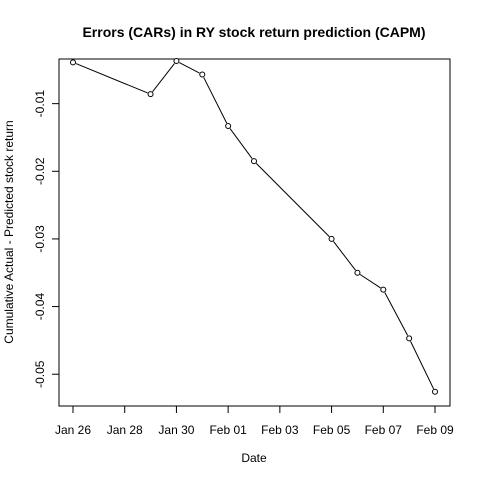  Describe the element at coordinates (254, 458) in the screenshot. I see `x-axis-label: Date` at that location.